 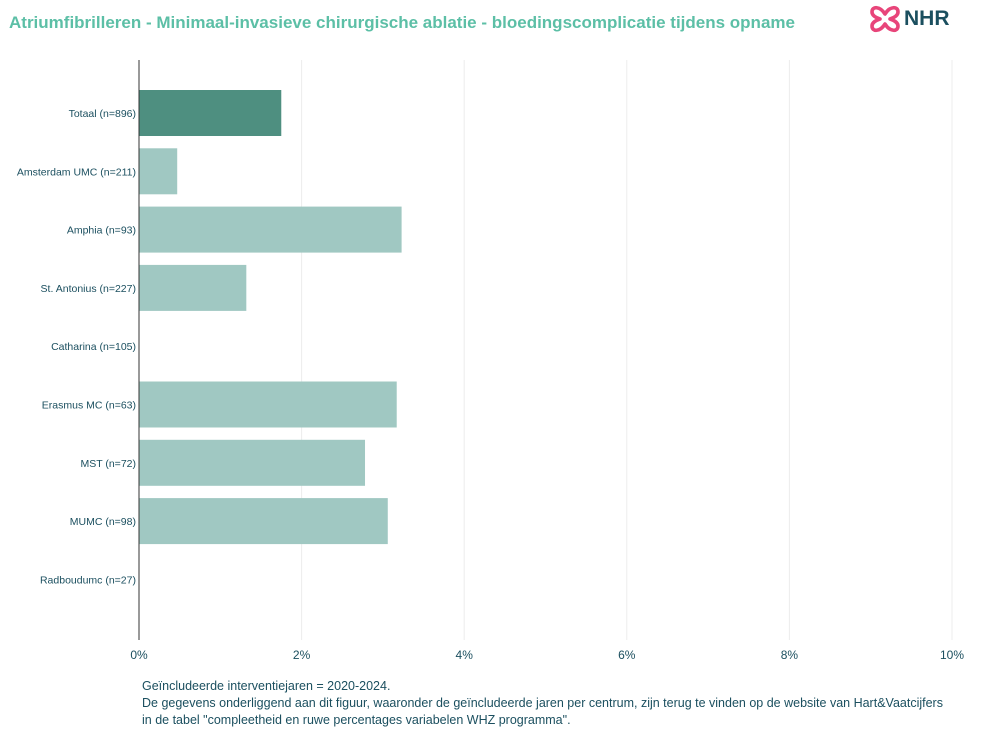 I want to click on category-label: Erasmus MC (n=63), so click(x=89, y=406).